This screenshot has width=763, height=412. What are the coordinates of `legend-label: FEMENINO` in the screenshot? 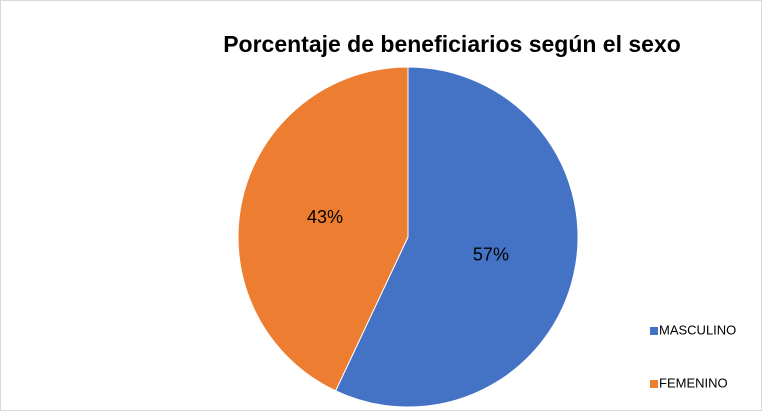 It's located at (693, 382).